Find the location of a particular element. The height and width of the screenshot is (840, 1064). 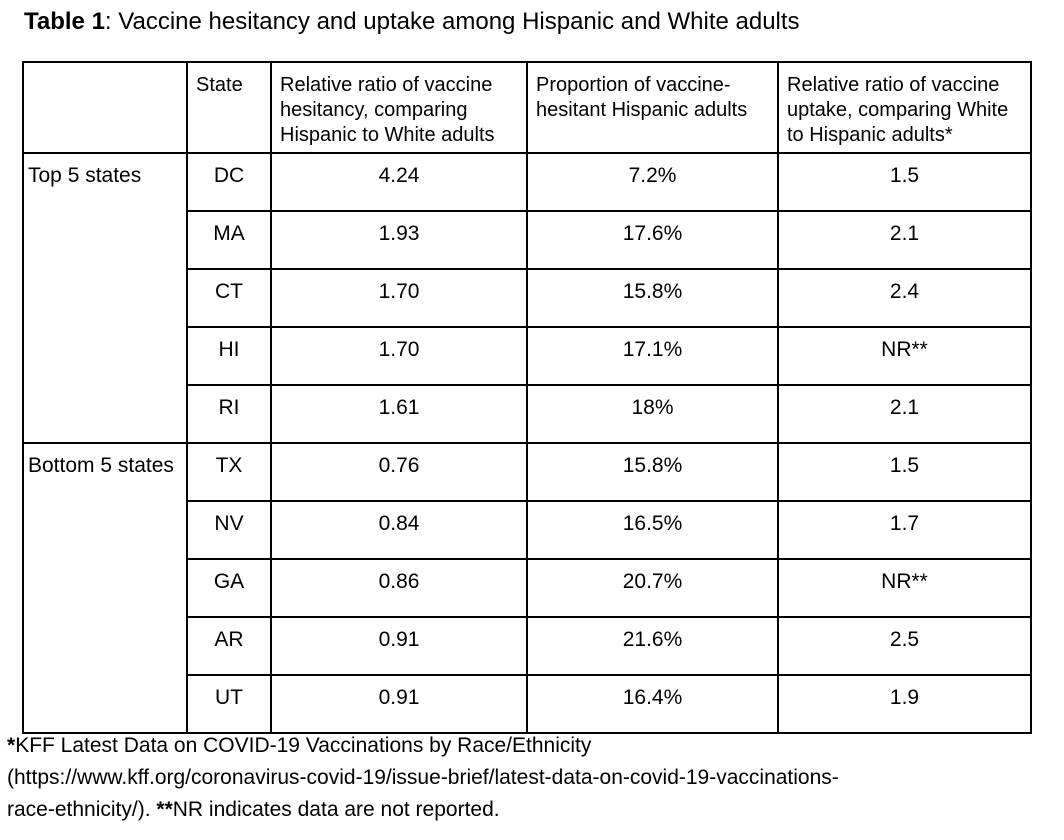

hesitancy-ratio-cell: 0.84 is located at coordinates (399, 530).